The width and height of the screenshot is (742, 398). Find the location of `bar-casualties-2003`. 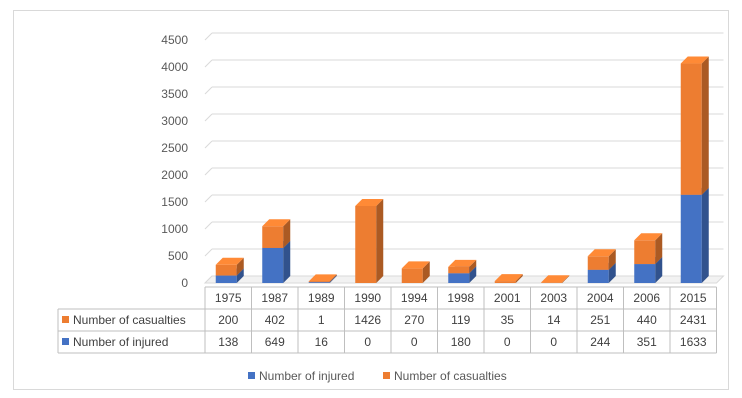

bar-casualties-2003 is located at coordinates (552, 282).